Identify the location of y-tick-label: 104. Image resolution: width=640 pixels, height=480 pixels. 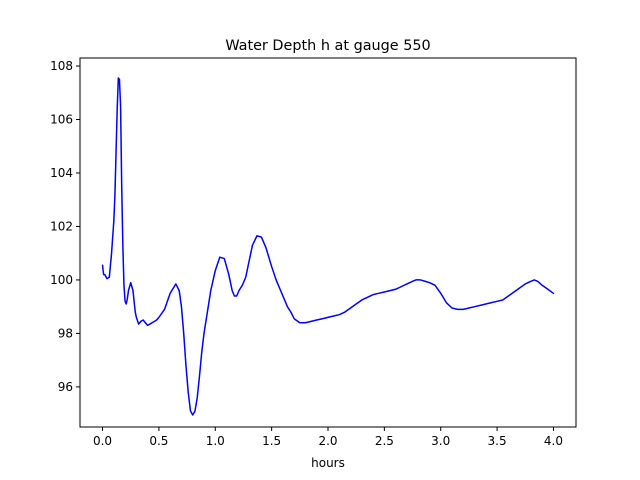
(61, 173).